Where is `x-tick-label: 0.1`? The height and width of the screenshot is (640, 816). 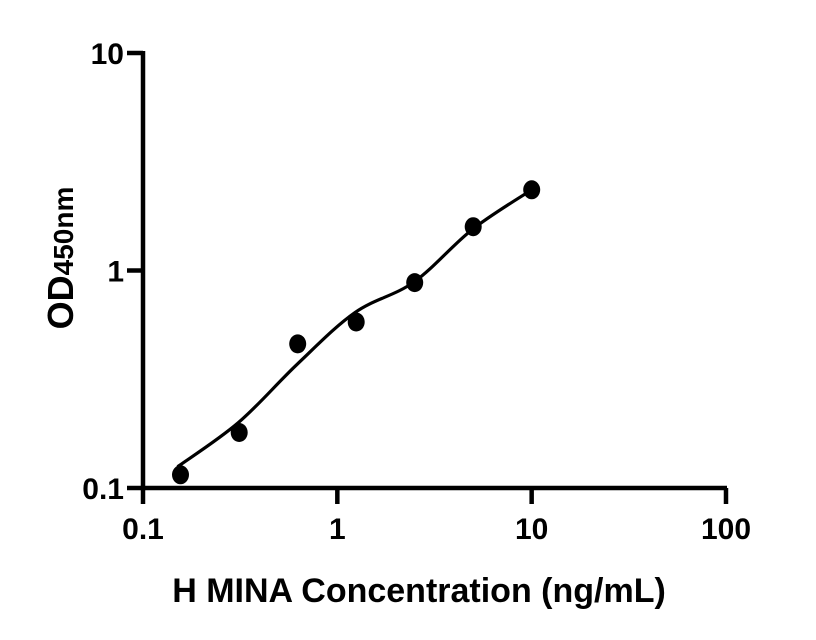 x-tick-label: 0.1 is located at coordinates (143, 529).